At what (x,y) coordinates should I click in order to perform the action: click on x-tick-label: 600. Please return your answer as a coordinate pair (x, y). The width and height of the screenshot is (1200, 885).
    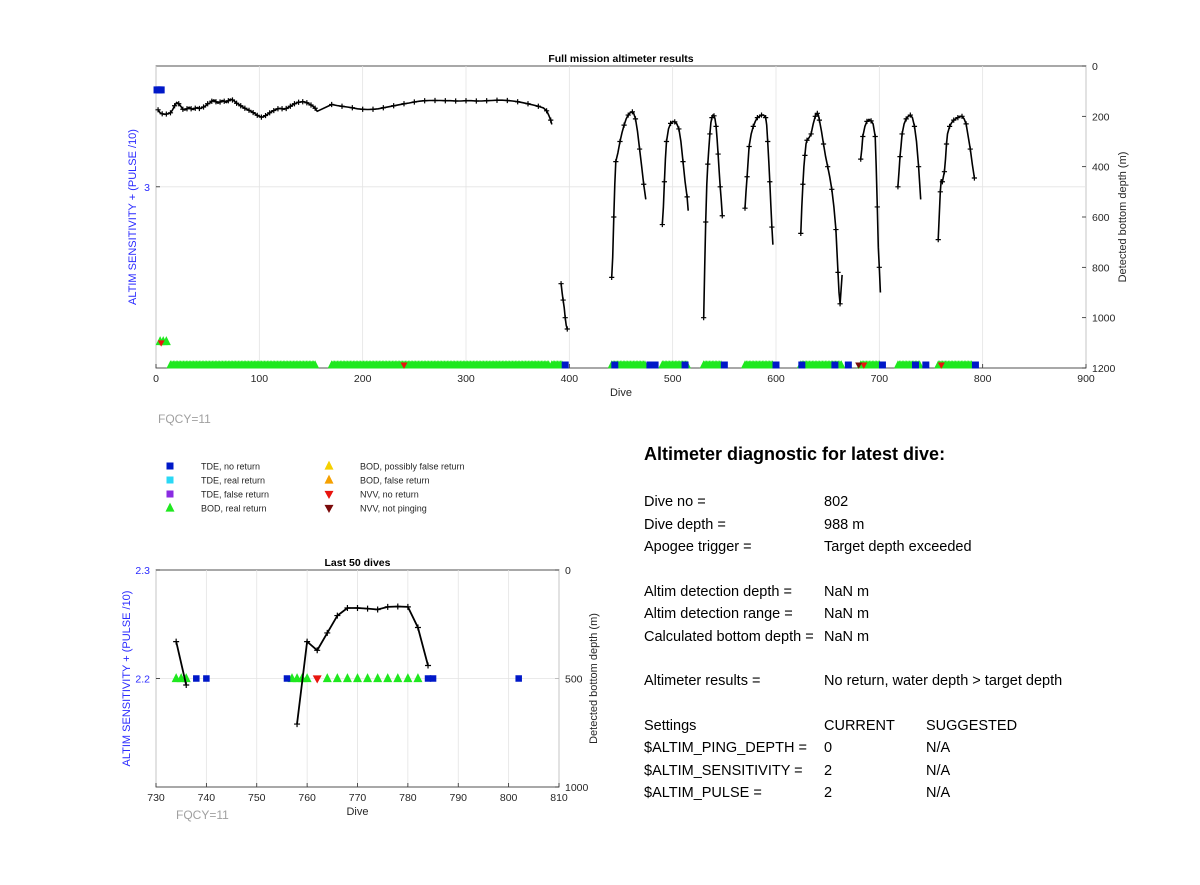
    Looking at the image, I should click on (776, 379).